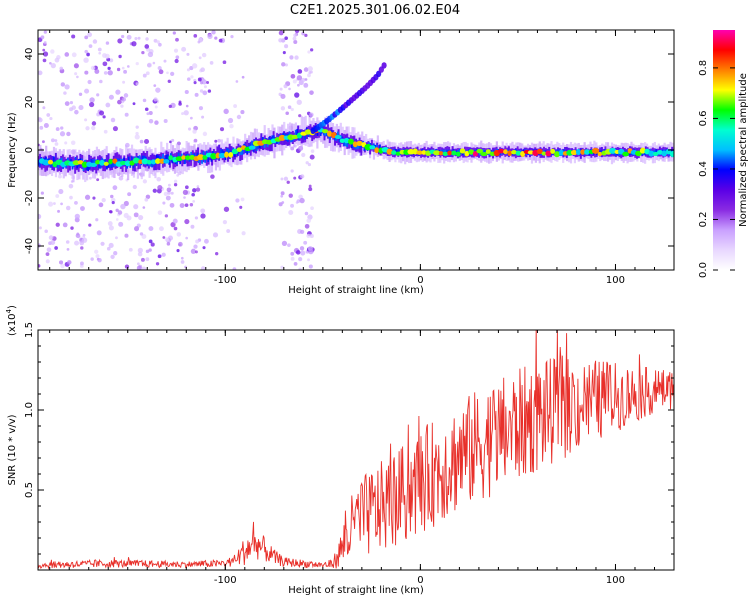 Image resolution: width=750 pixels, height=600 pixels. What do you see at coordinates (724, 150) in the screenshot?
I see `colorbar-strip` at bounding box center [724, 150].